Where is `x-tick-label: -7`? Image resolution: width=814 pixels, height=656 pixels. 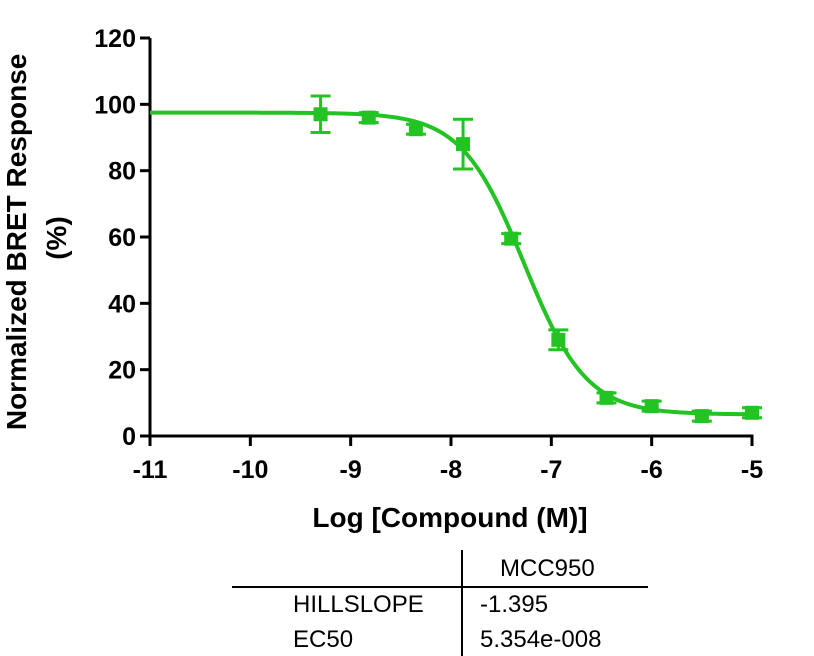
x-tick-label: -7 is located at coordinates (551, 470).